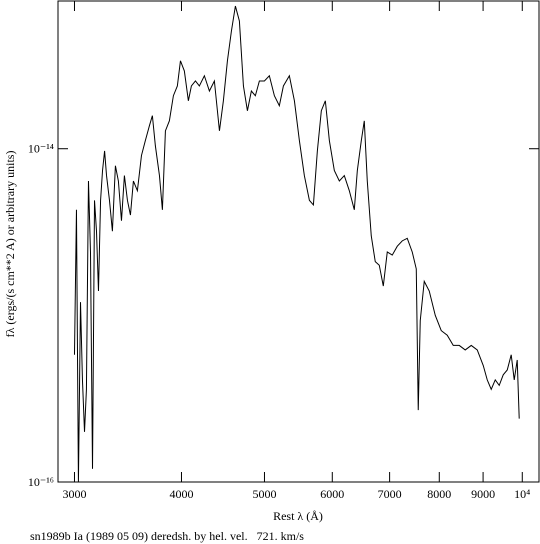  Describe the element at coordinates (332, 494) in the screenshot. I see `x-tick-label: 6000` at that location.